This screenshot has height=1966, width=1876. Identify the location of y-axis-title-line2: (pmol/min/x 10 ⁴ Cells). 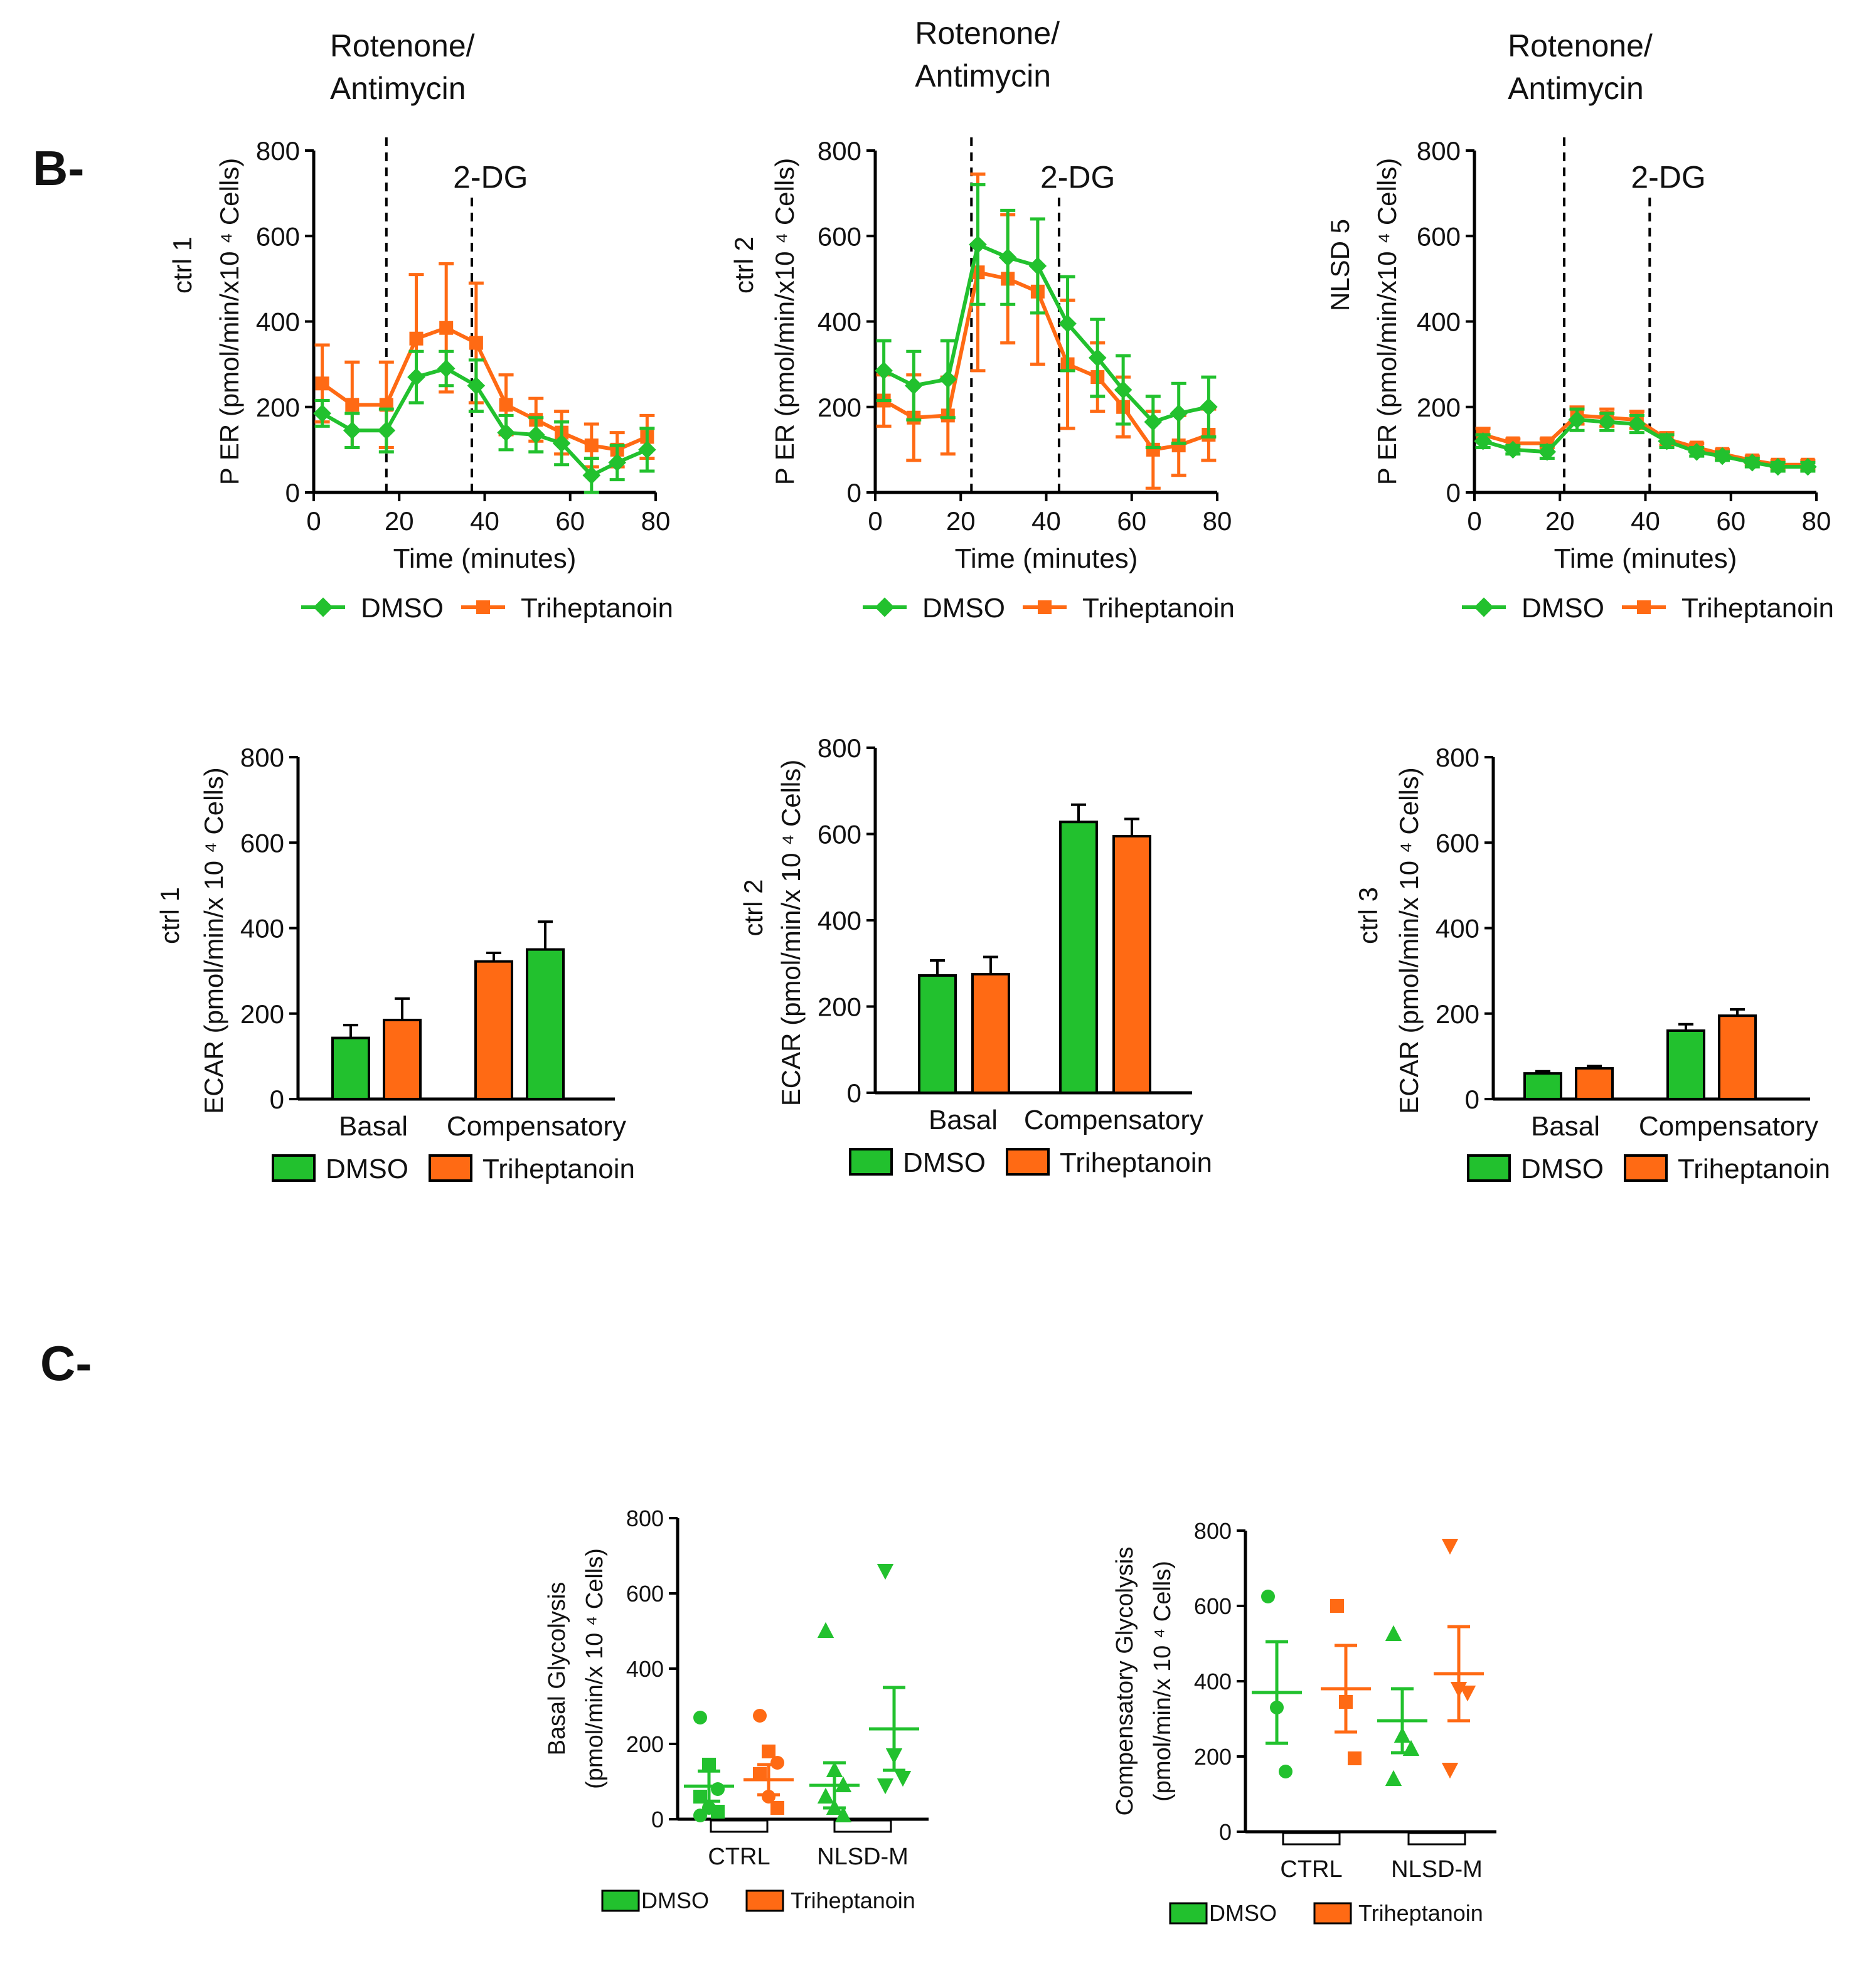
(1162, 1682).